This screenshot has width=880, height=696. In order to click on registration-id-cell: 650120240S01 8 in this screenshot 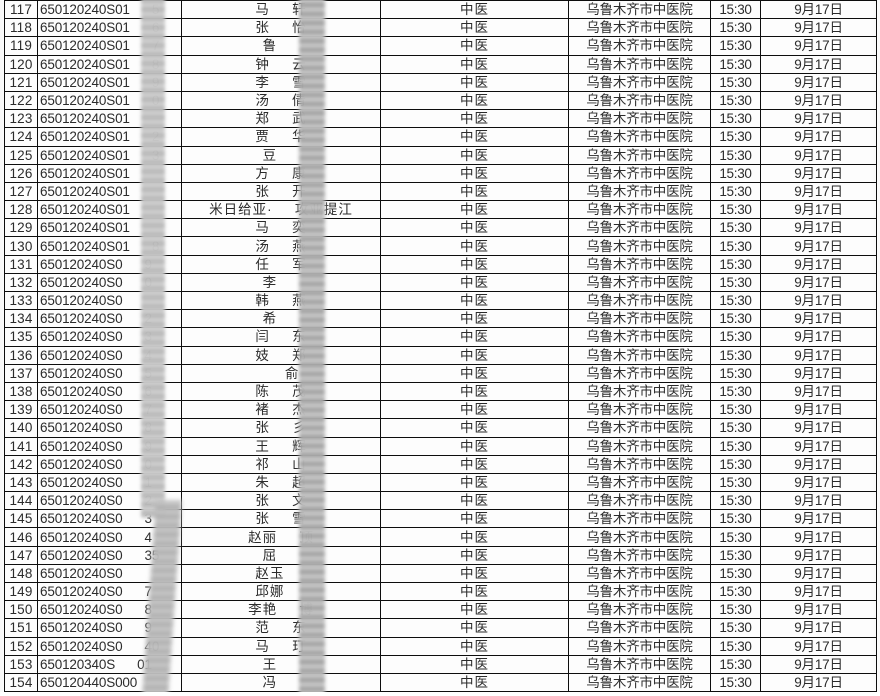, I will do `click(109, 246)`.